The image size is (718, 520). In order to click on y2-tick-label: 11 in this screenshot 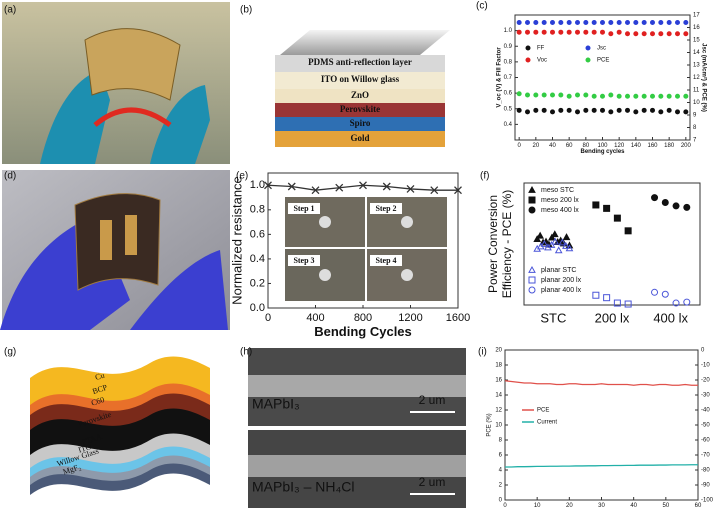, I will do `click(696, 91)`.